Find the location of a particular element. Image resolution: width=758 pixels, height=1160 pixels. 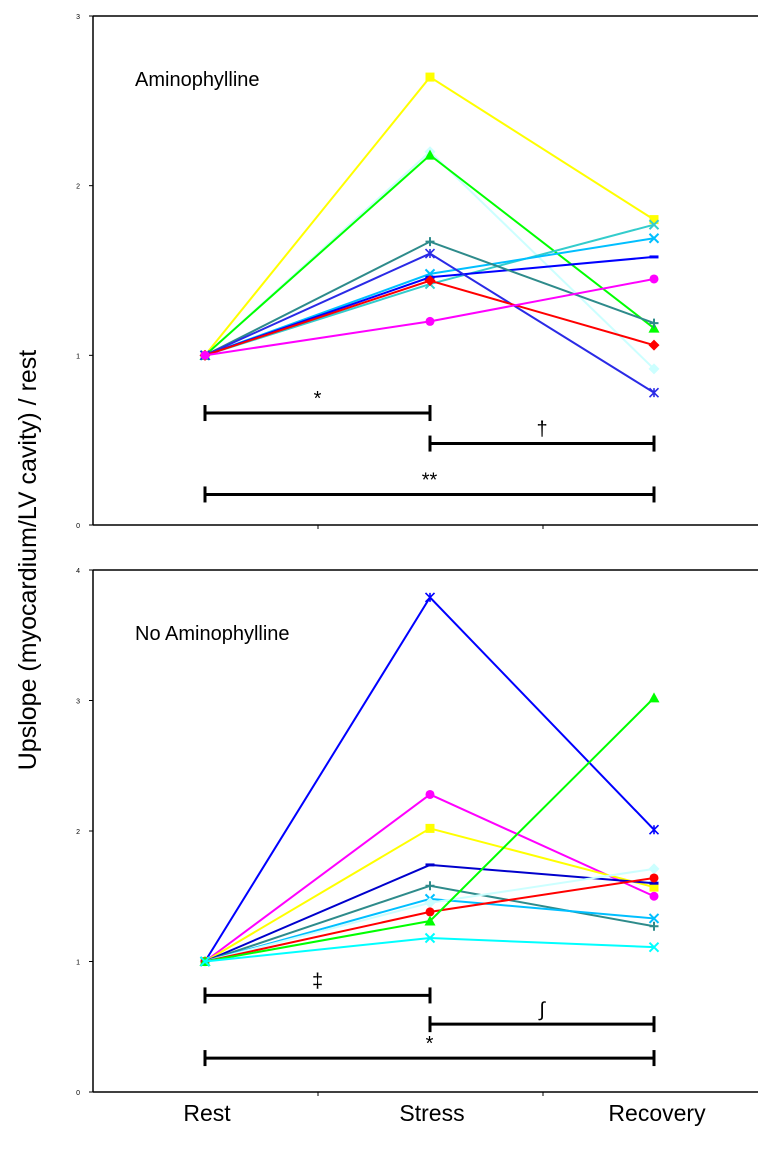

significance-bracket: ‡ is located at coordinates (317, 987).